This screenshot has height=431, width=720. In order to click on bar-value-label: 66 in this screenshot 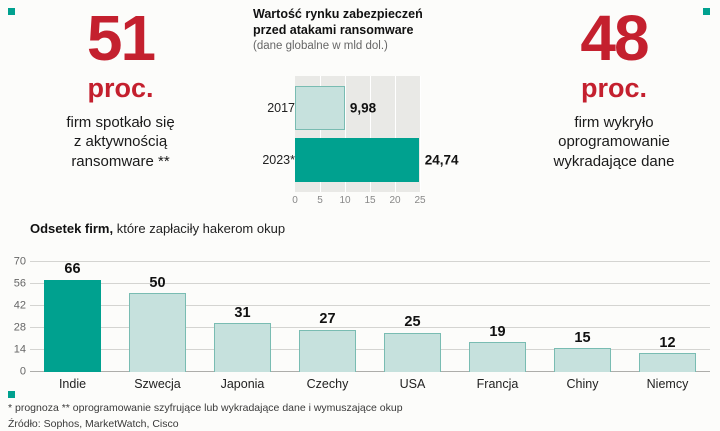, I will do `click(72, 269)`.